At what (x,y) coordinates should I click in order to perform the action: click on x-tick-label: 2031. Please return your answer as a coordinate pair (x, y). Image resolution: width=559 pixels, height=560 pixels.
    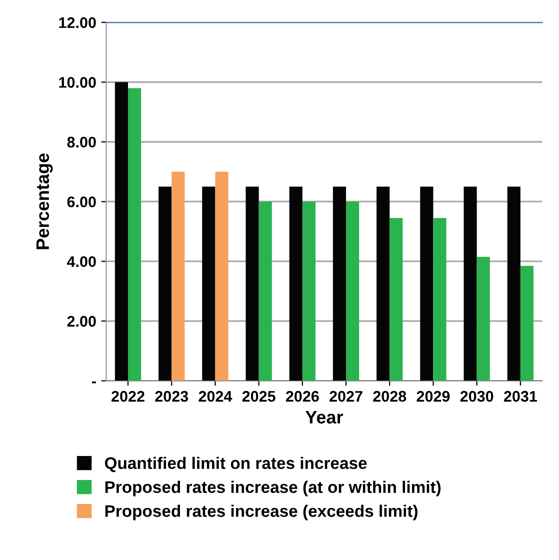
    Looking at the image, I should click on (520, 396).